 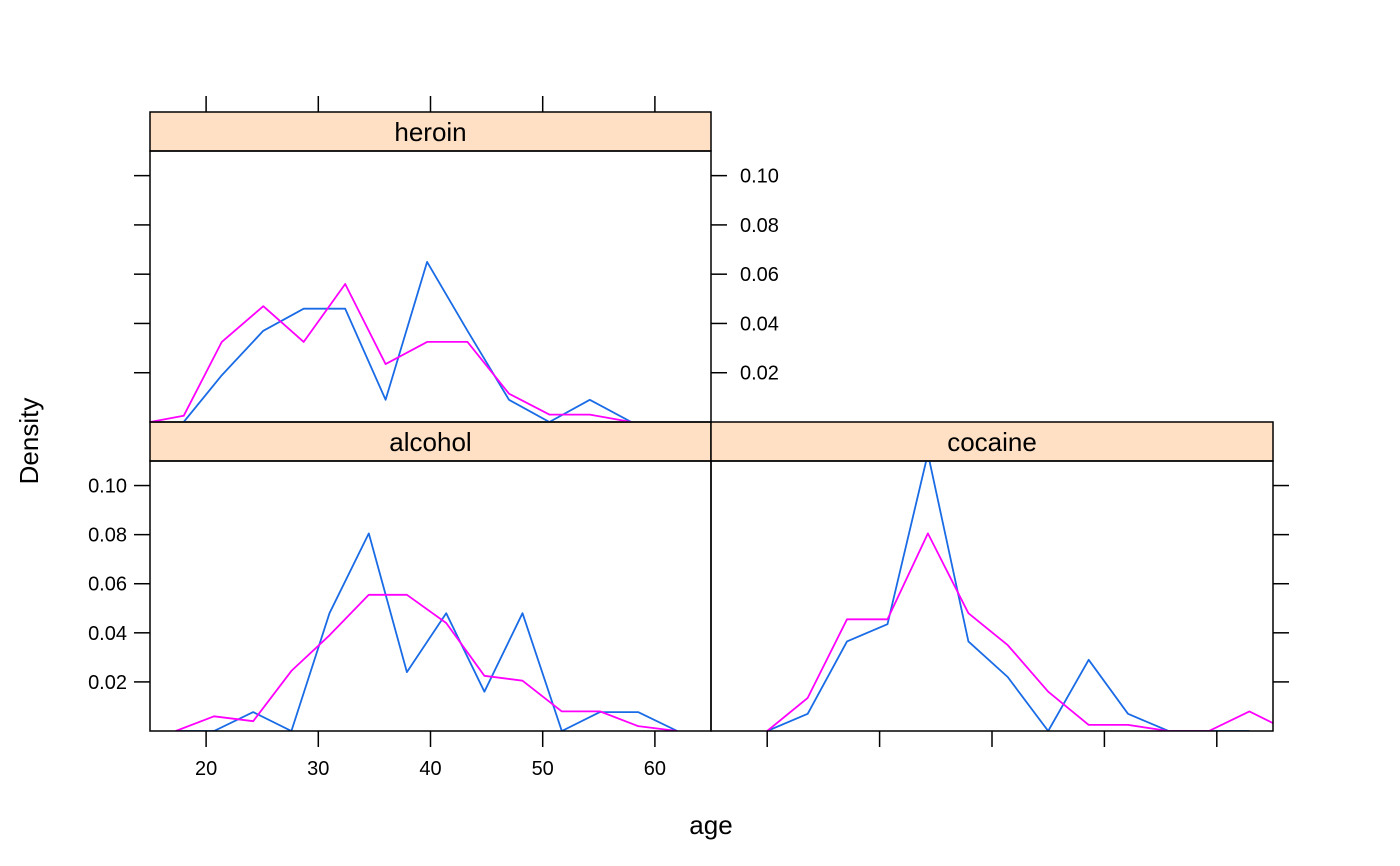 I want to click on panel-frame-heroin, so click(x=430, y=286).